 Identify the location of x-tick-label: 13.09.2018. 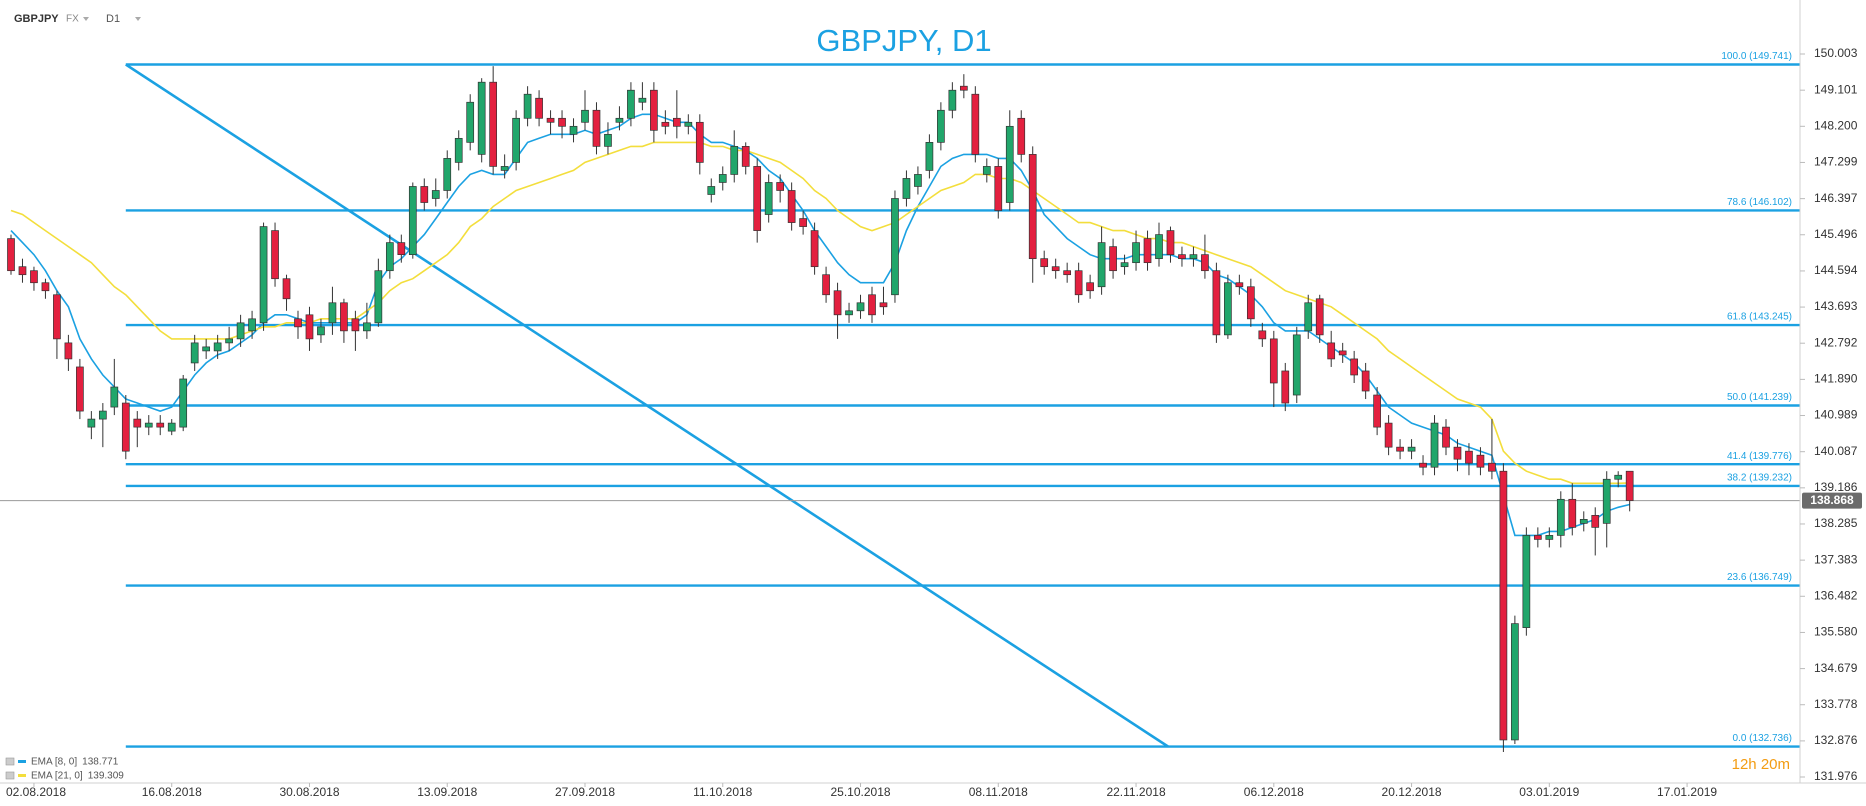
(447, 792).